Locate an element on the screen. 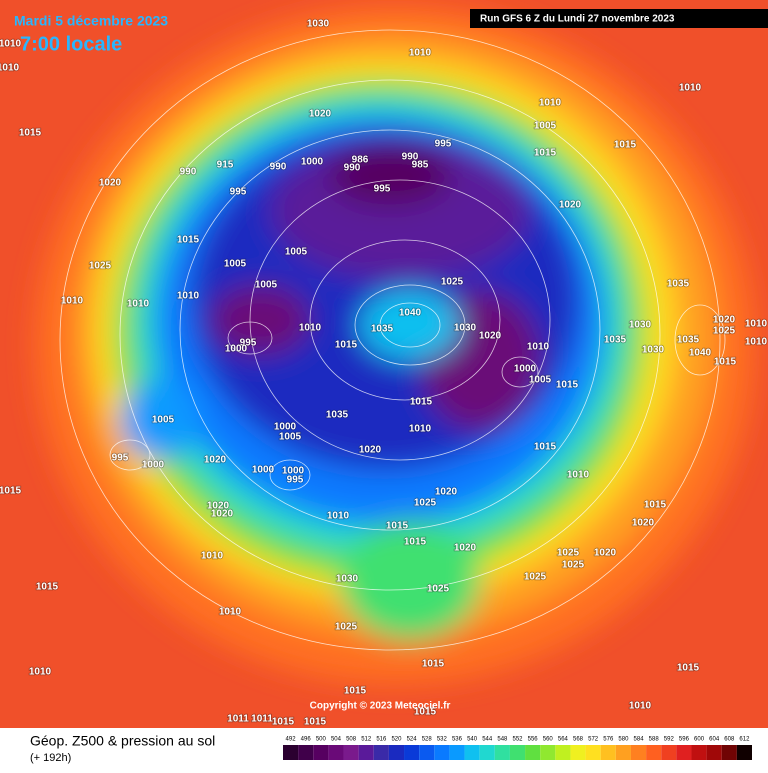 The height and width of the screenshot is (773, 768). scale-label: 612 is located at coordinates (744, 740).